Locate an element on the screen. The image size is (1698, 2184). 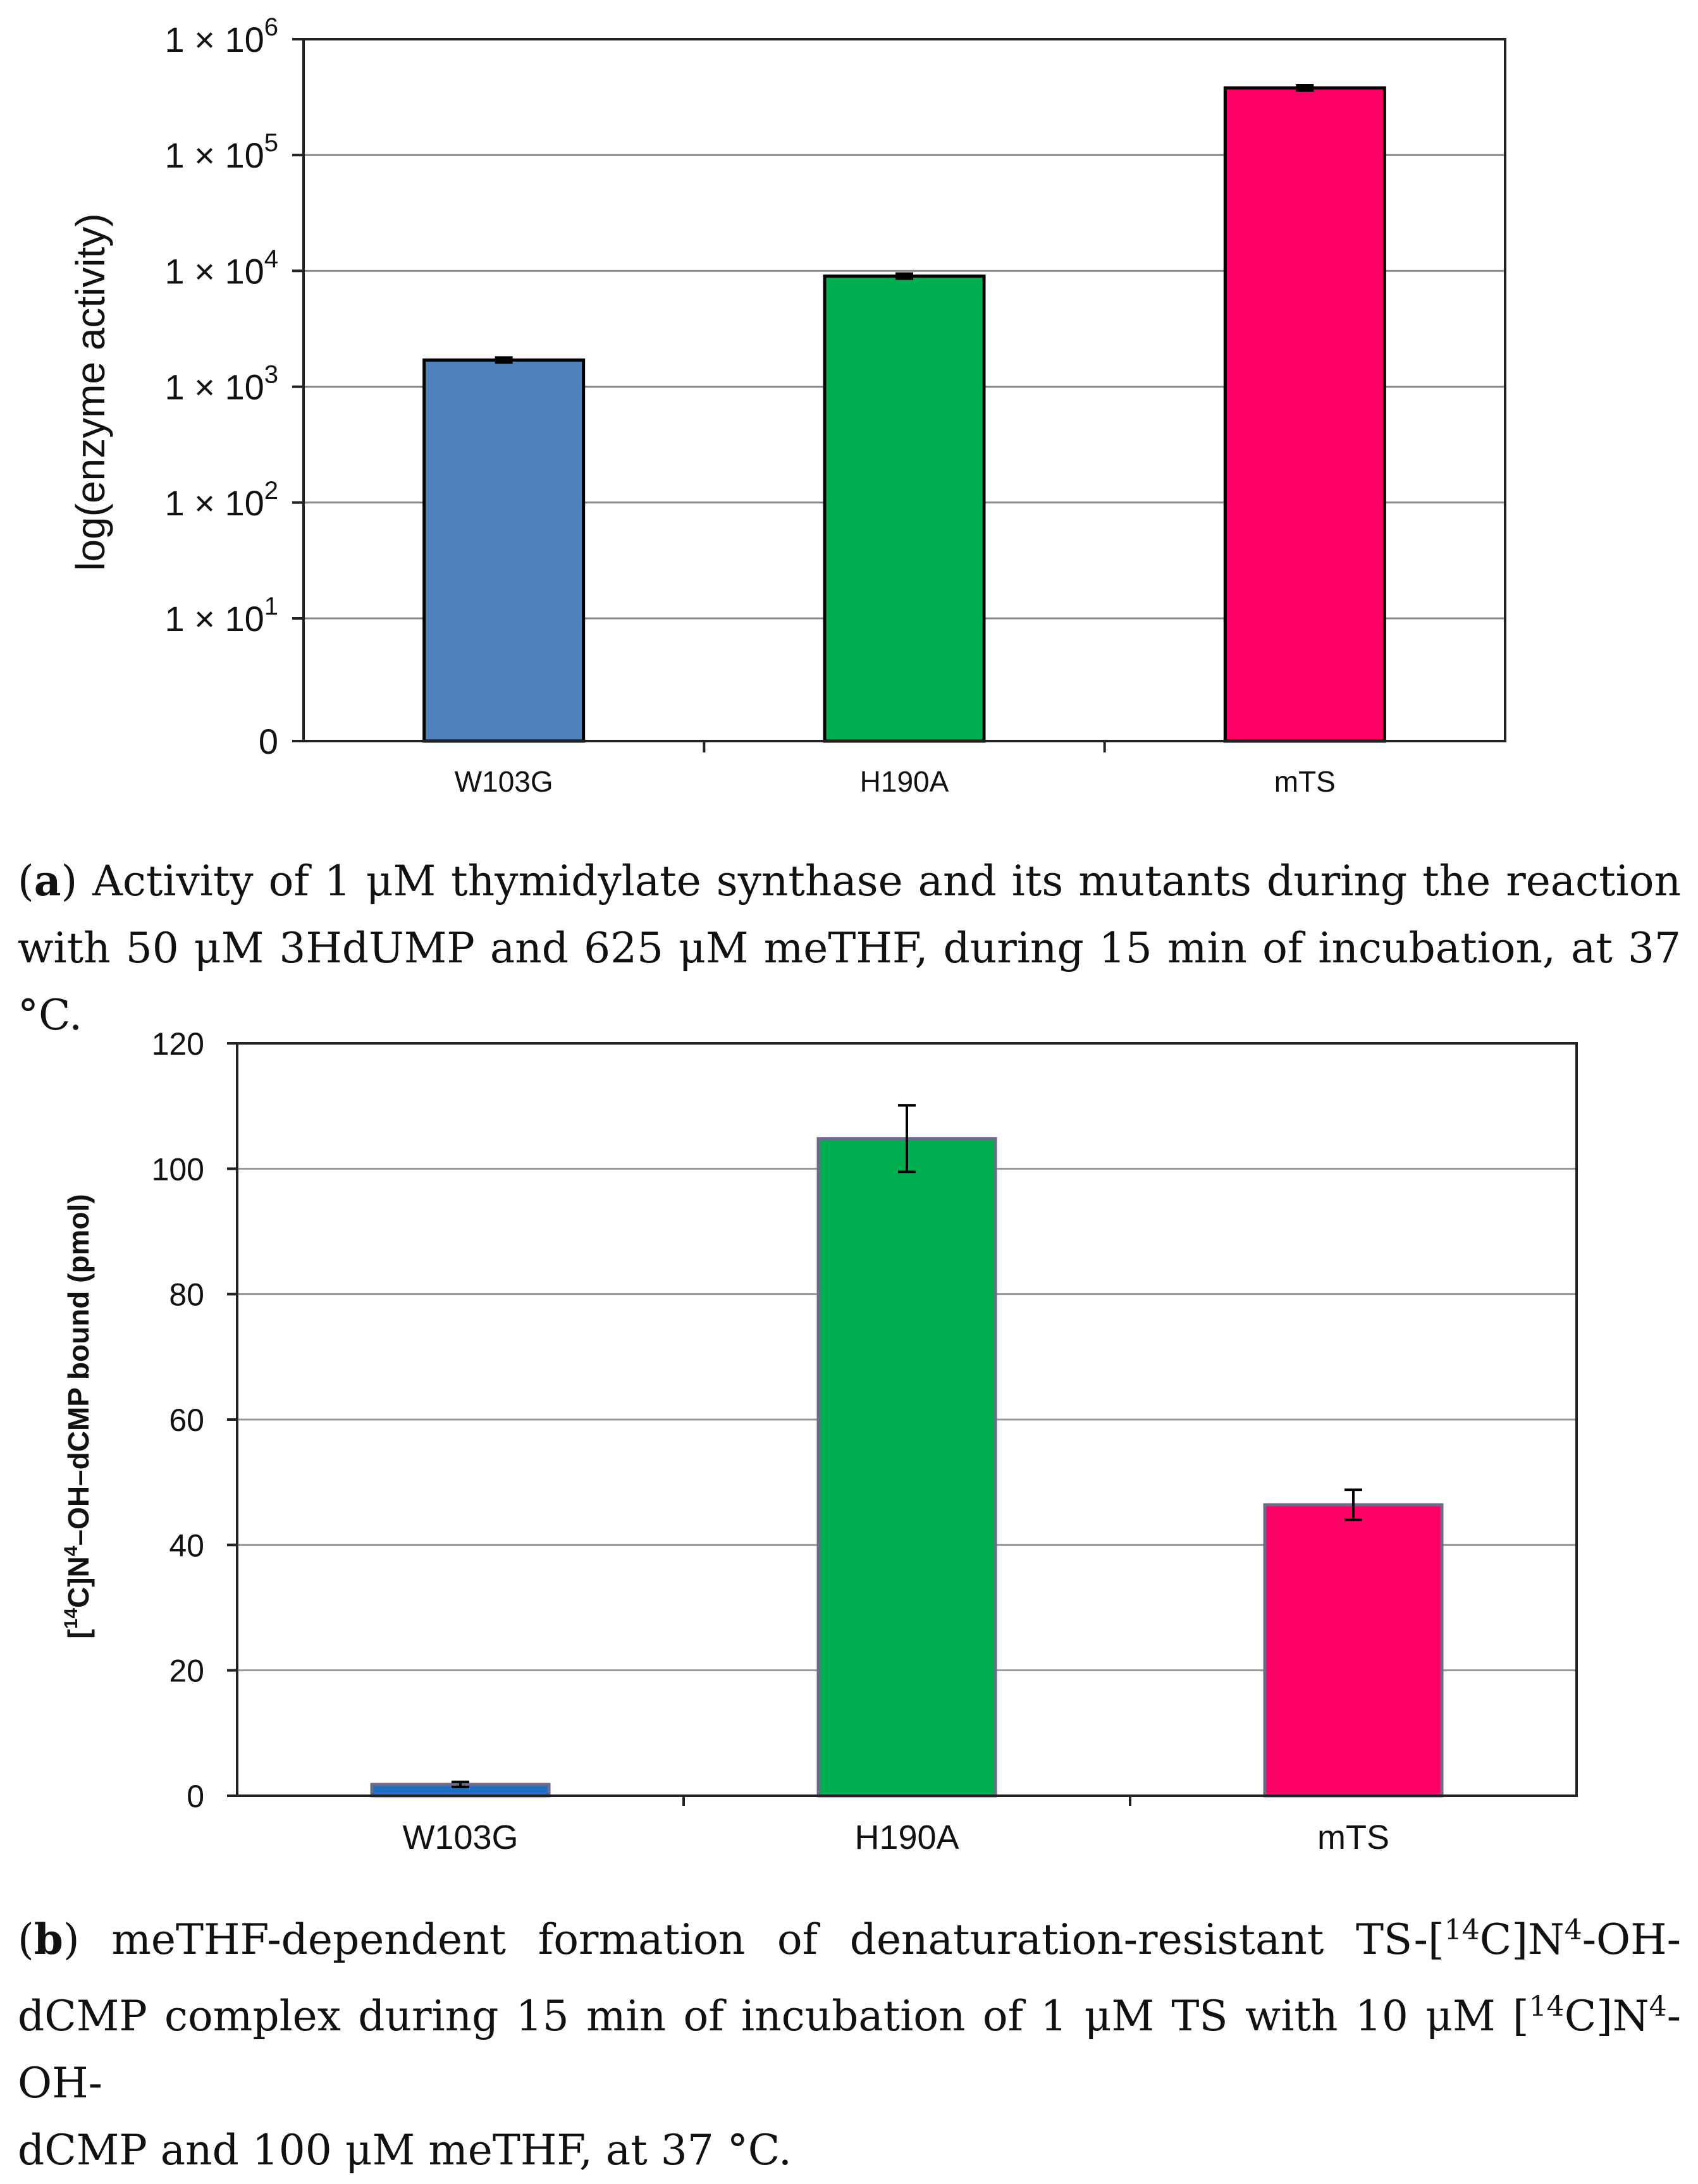
y-tick-label: 100 is located at coordinates (178, 1169).